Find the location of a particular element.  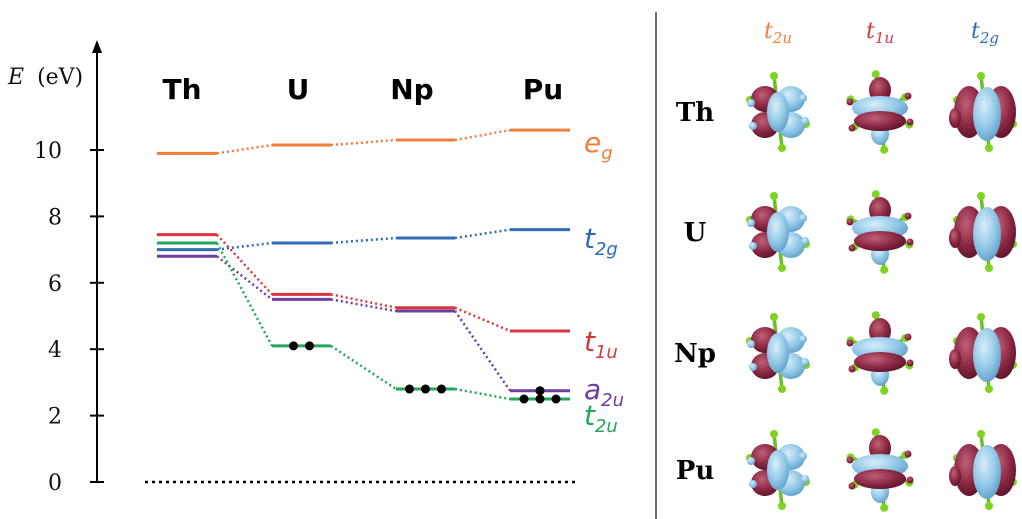

axis-label: E (eV) is located at coordinates (45, 77).